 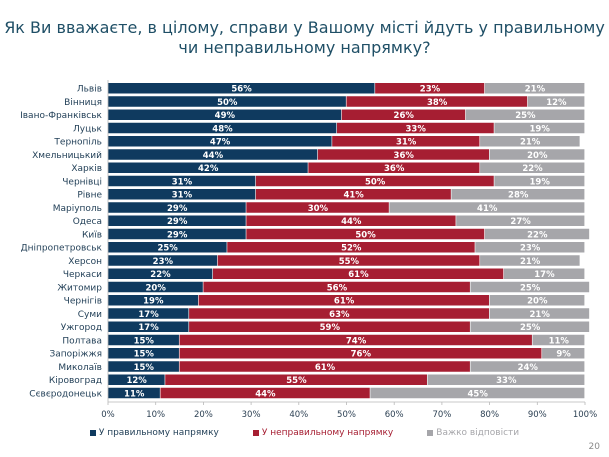 What do you see at coordinates (83, 302) in the screenshot?
I see `category-label: Чернігів` at bounding box center [83, 302].